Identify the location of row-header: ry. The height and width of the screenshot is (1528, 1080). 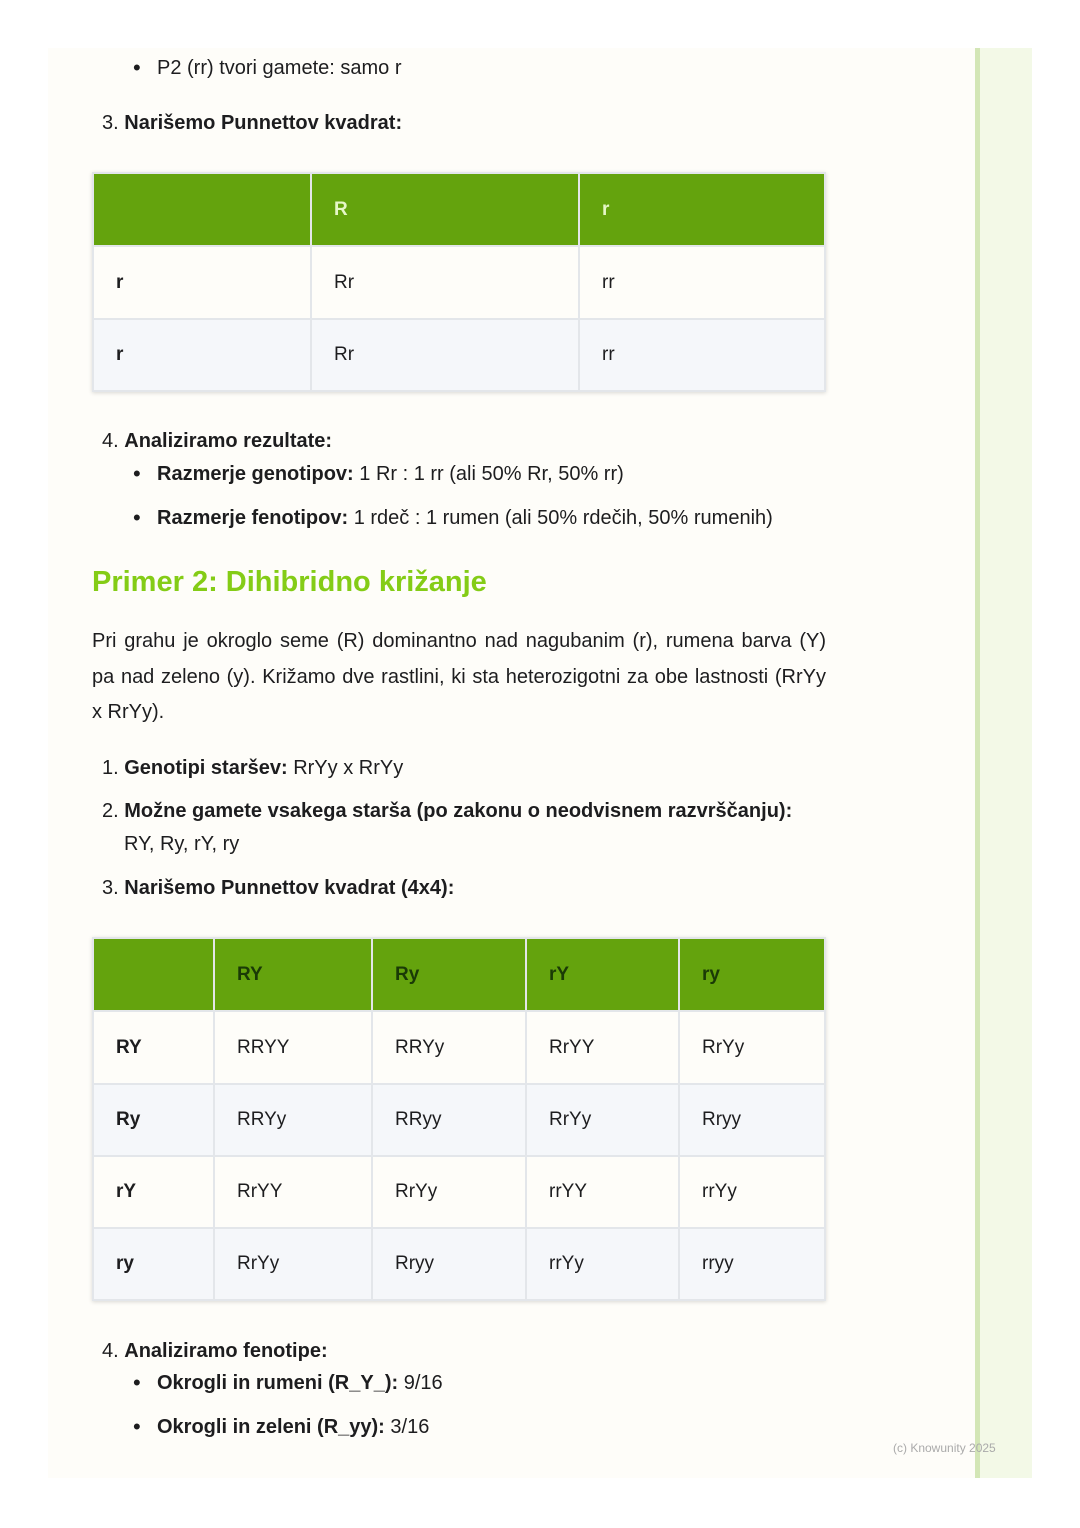
(153, 1264).